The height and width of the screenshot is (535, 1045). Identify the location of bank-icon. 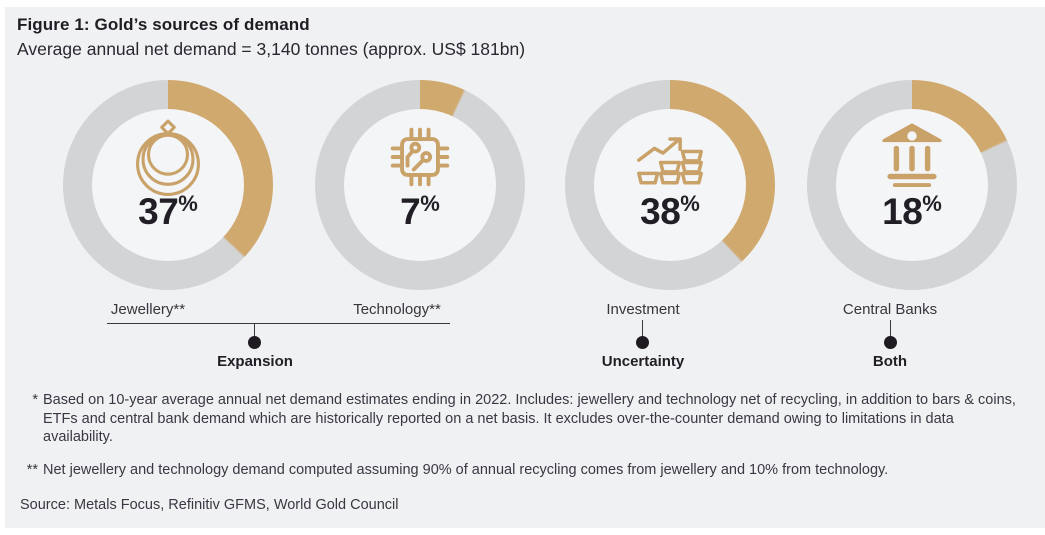
(912, 155).